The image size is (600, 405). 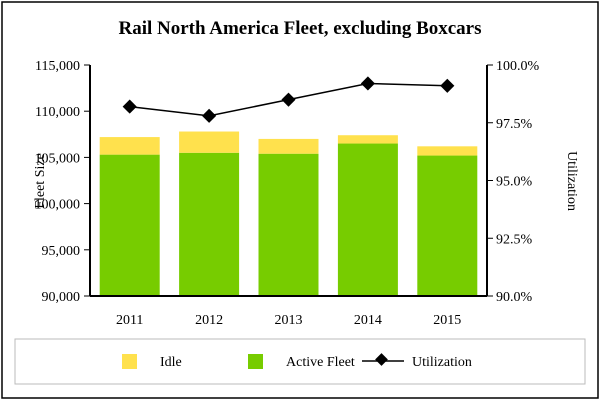 I want to click on y-right-tick-label: 95.0%, so click(x=514, y=182).